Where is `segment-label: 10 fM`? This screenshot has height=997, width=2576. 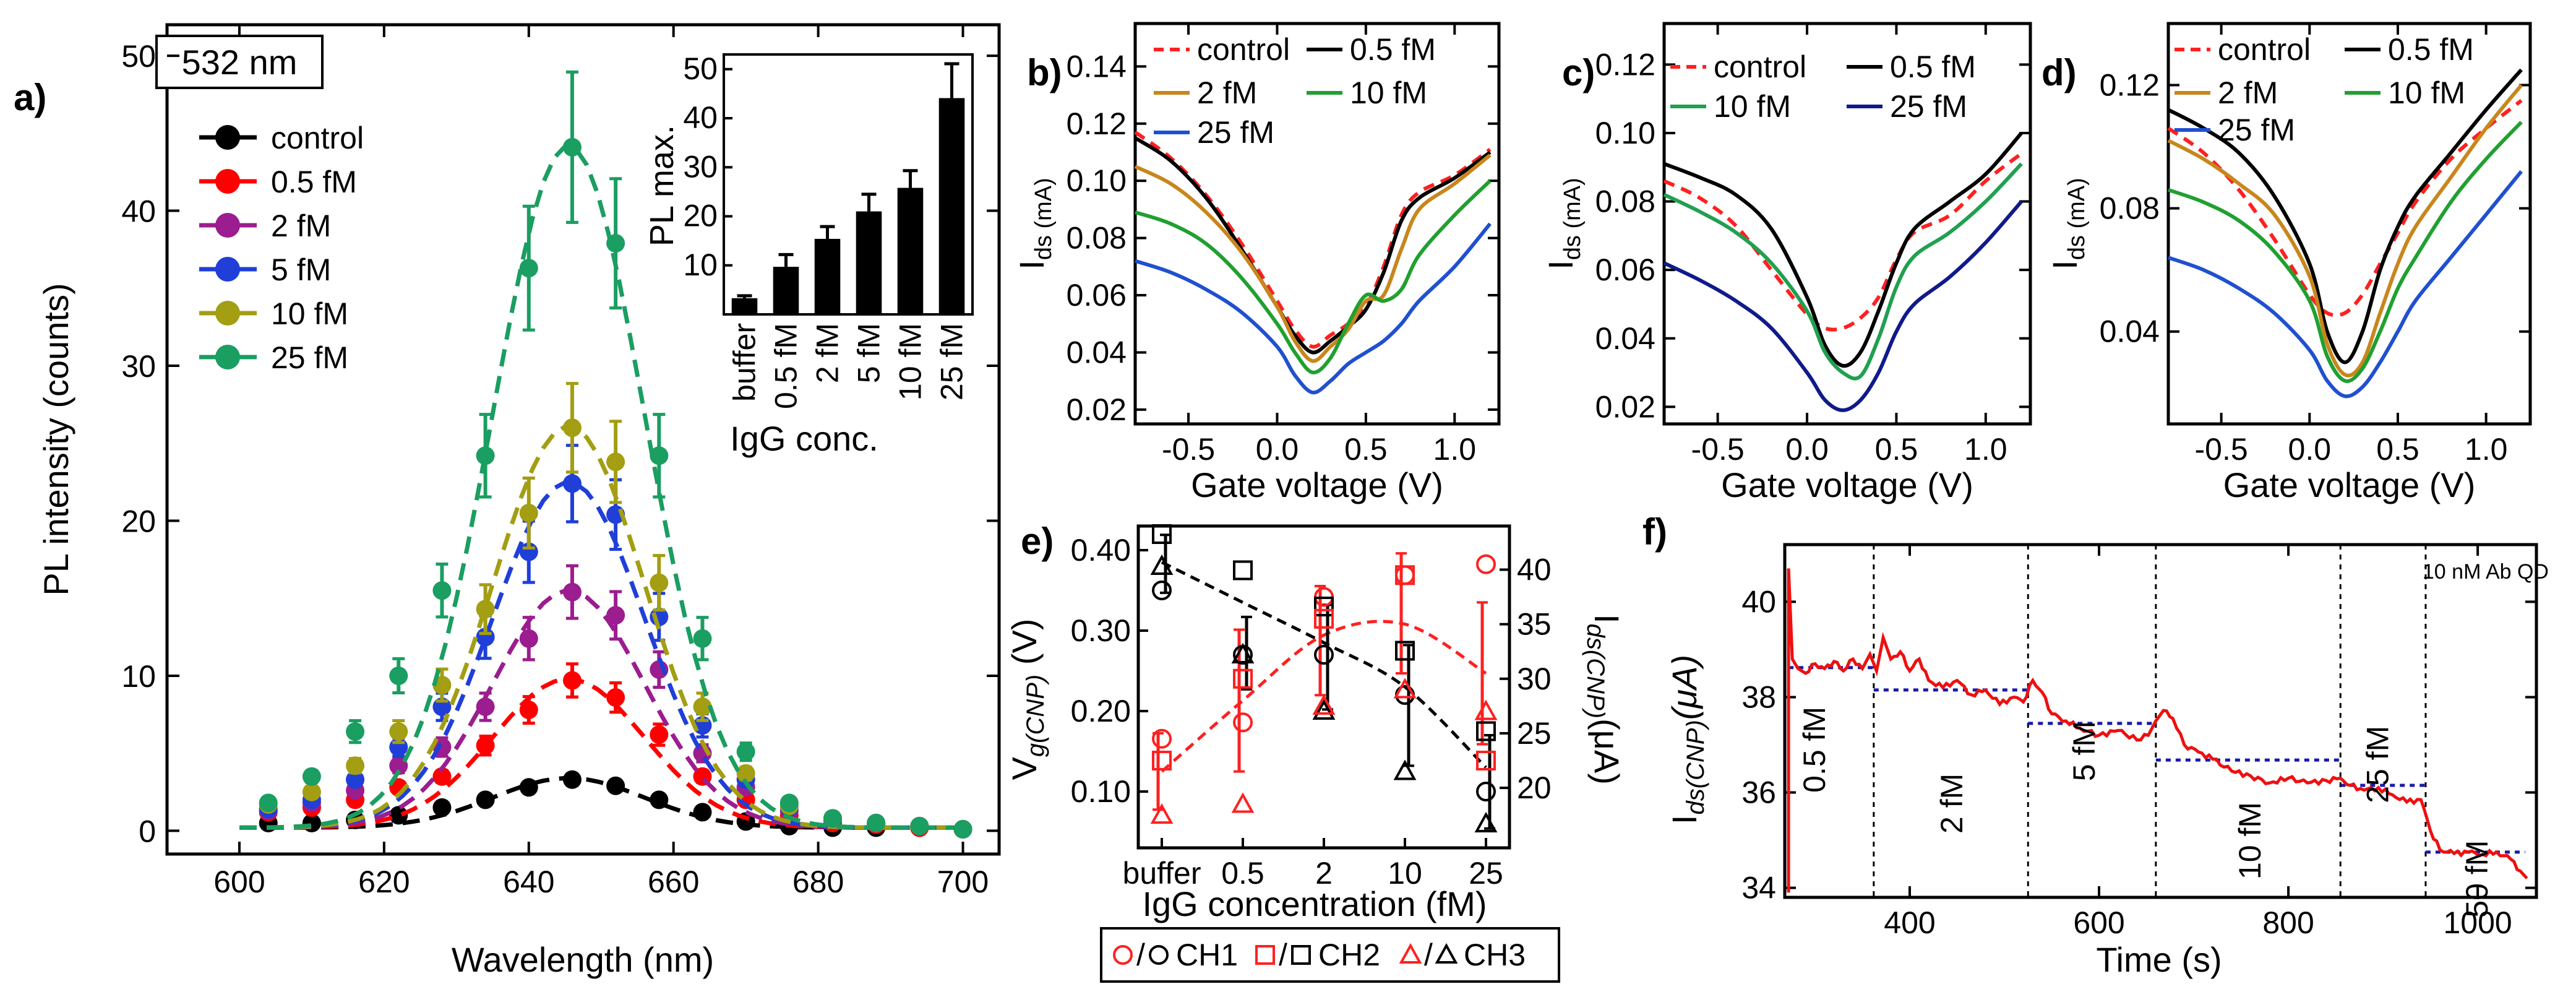
segment-label: 10 fM is located at coordinates (2250, 840).